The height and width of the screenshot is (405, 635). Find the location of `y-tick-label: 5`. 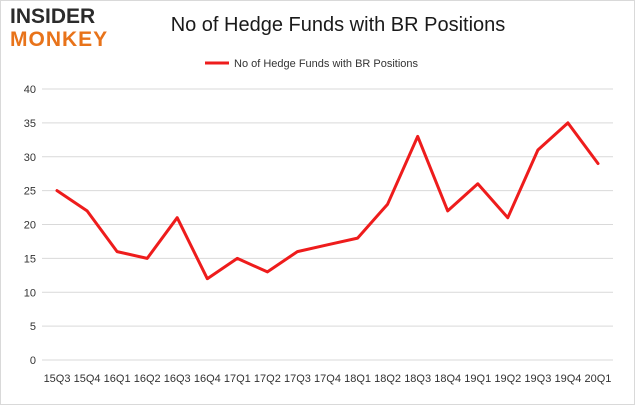

y-tick-label: 5 is located at coordinates (33, 327).